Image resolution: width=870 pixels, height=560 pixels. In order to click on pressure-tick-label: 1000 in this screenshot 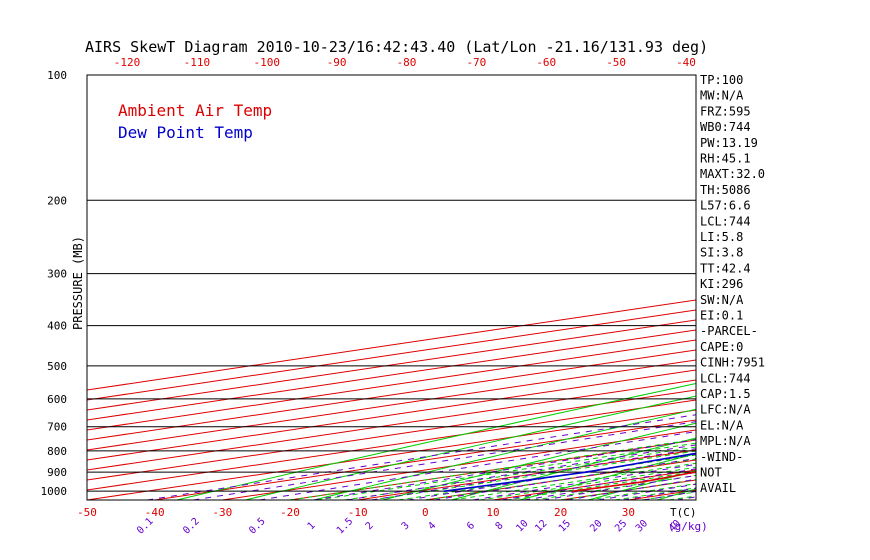, I will do `click(54, 491)`.